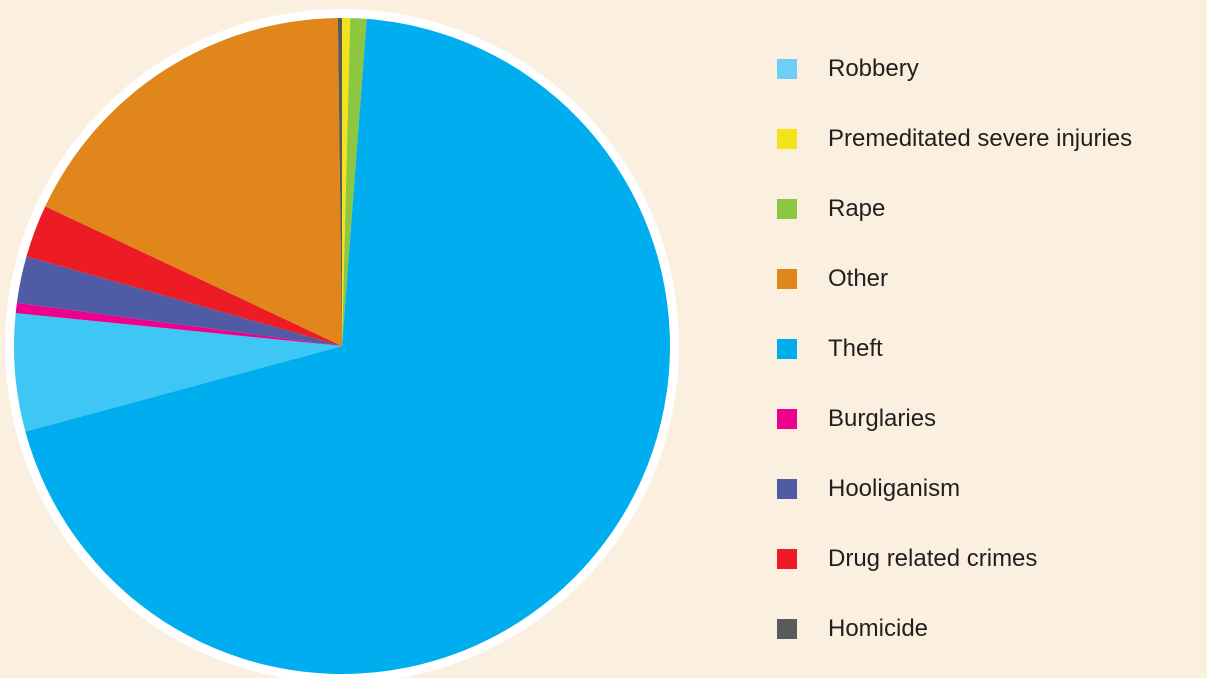 Image resolution: width=1207 pixels, height=678 pixels. I want to click on legend-item-burglaries: Burglaries, so click(954, 419).